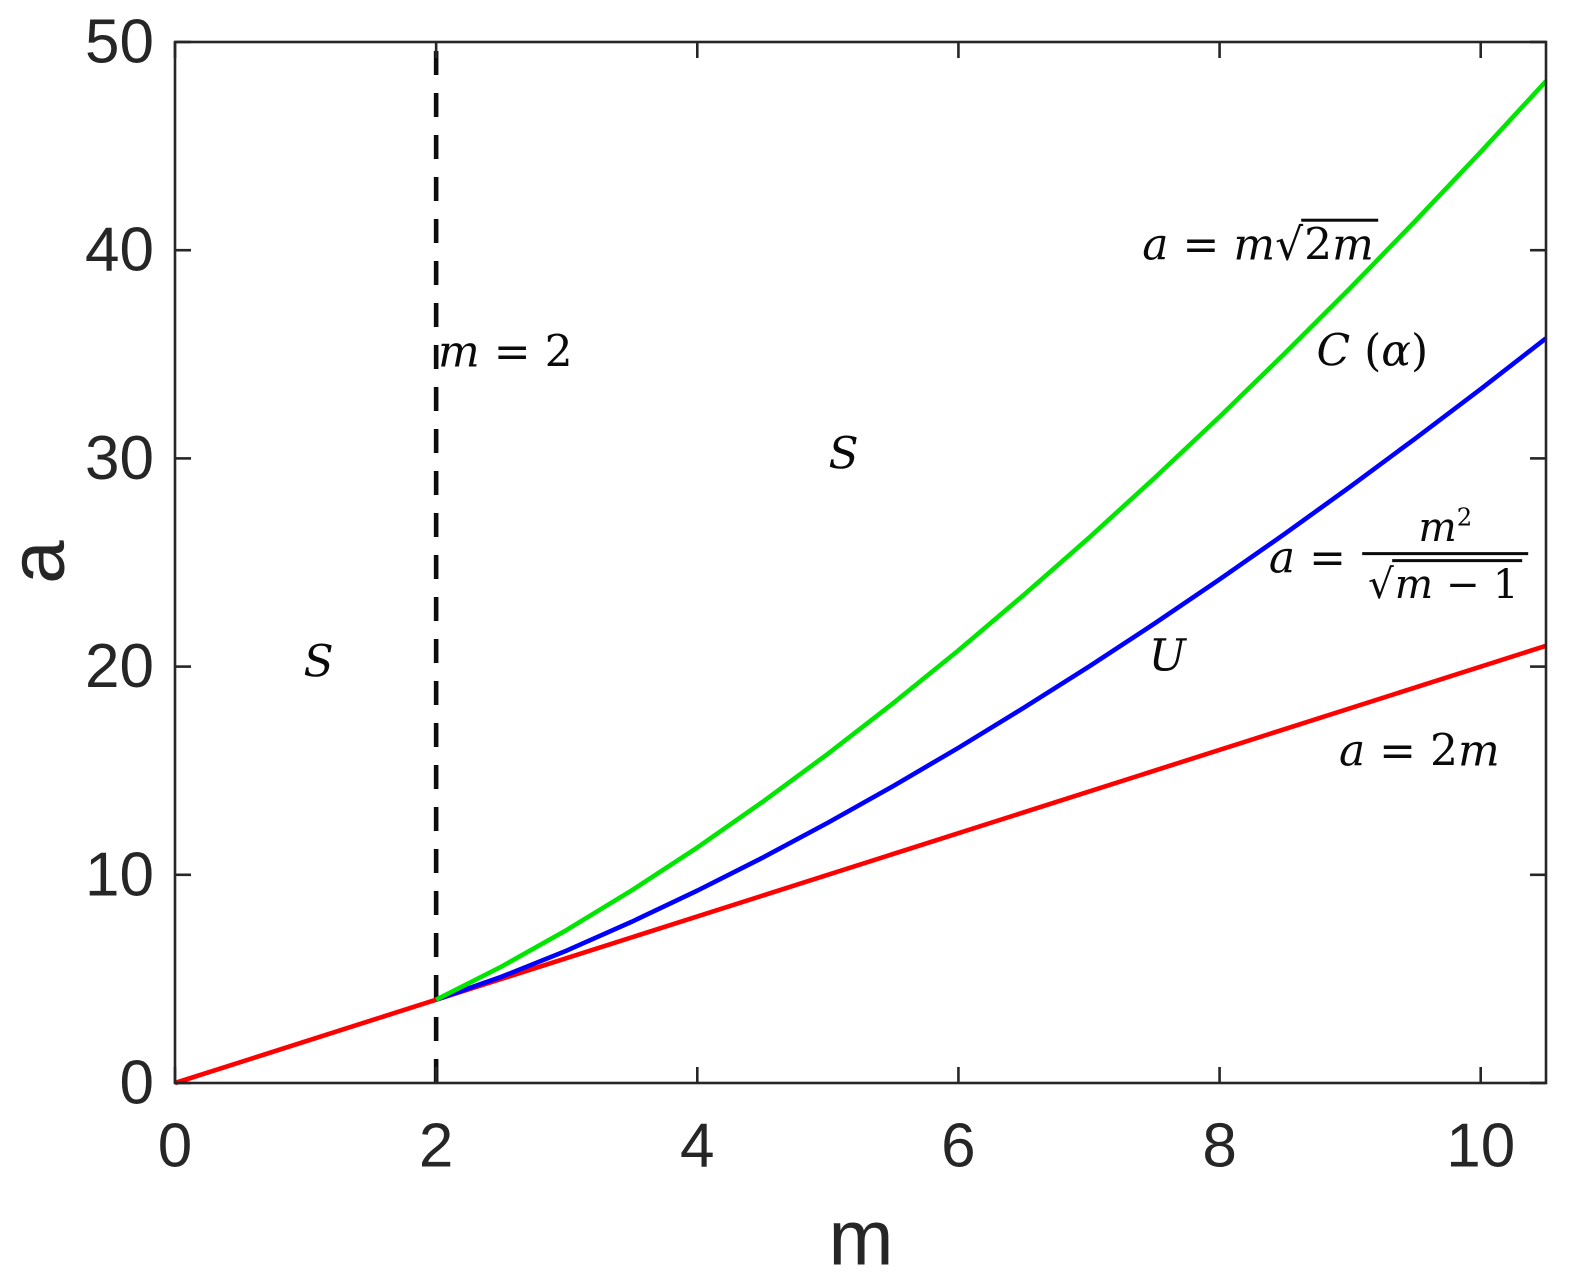  I want to click on x-tick-label: 8, so click(1219, 1146).